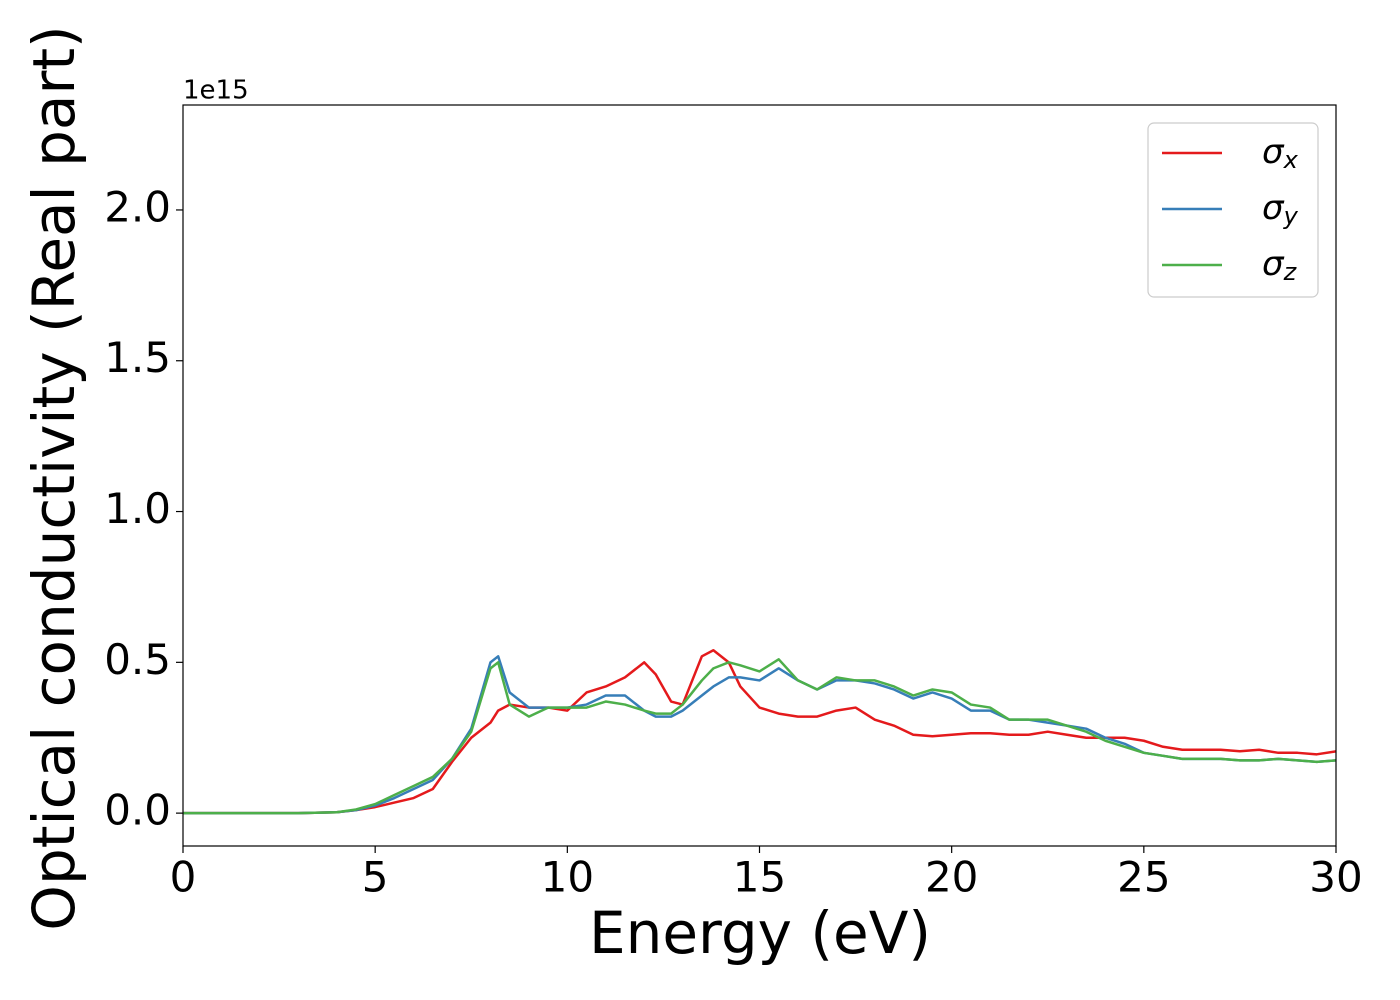 The image size is (1400, 1000). What do you see at coordinates (760, 933) in the screenshot?
I see `x-axis-label: Energy (eV)` at bounding box center [760, 933].